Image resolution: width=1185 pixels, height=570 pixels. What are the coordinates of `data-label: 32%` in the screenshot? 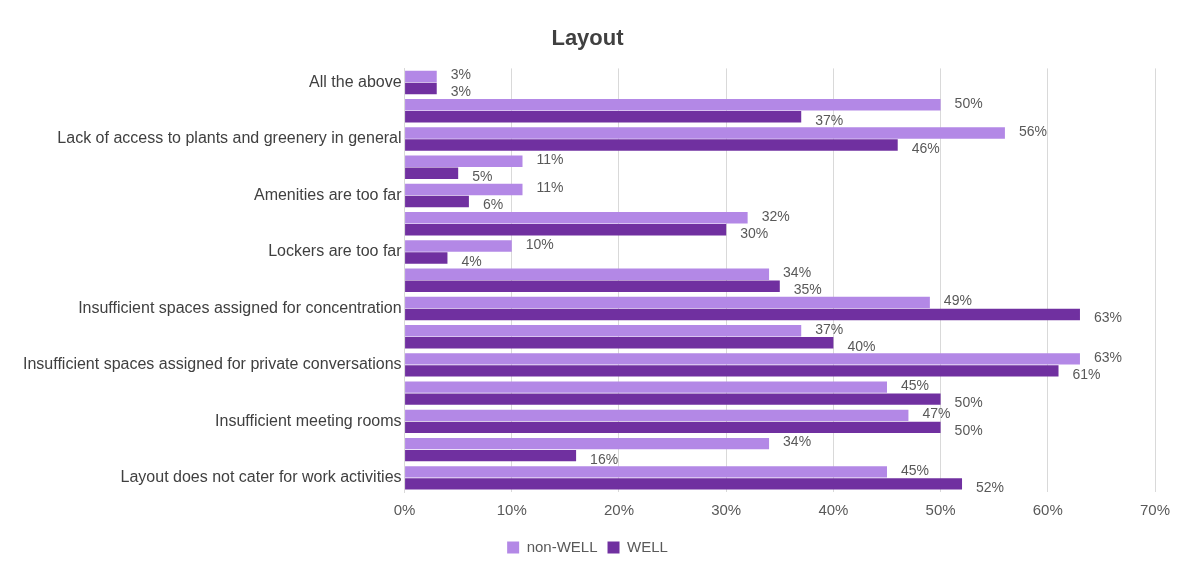 It's located at (775, 215).